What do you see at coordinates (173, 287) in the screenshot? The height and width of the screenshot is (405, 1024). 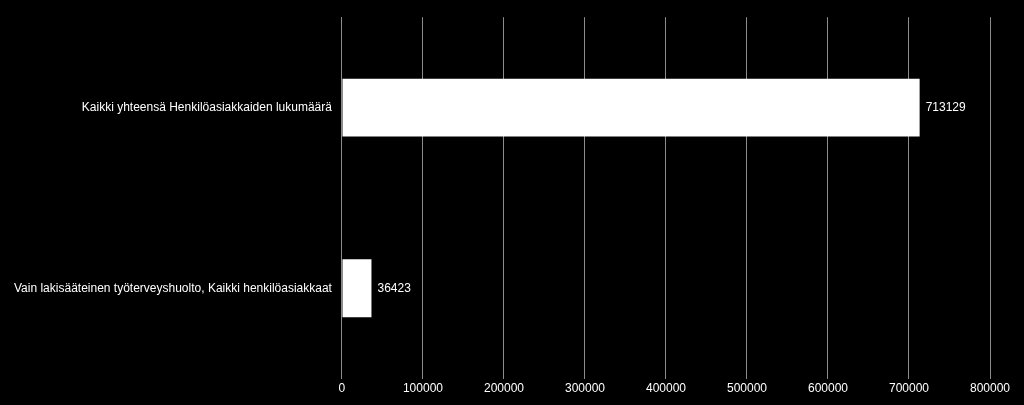 I see `y-tick-label: Vain lakisääteinen työterveyshuolto, Kaikki henkilöasiakkaat` at bounding box center [173, 287].